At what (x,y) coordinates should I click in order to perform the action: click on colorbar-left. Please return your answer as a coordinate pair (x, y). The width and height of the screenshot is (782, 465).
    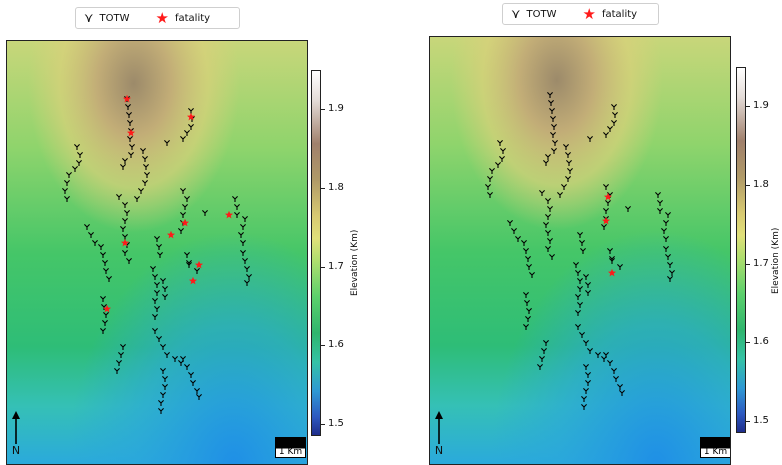
    Looking at the image, I should click on (316, 253).